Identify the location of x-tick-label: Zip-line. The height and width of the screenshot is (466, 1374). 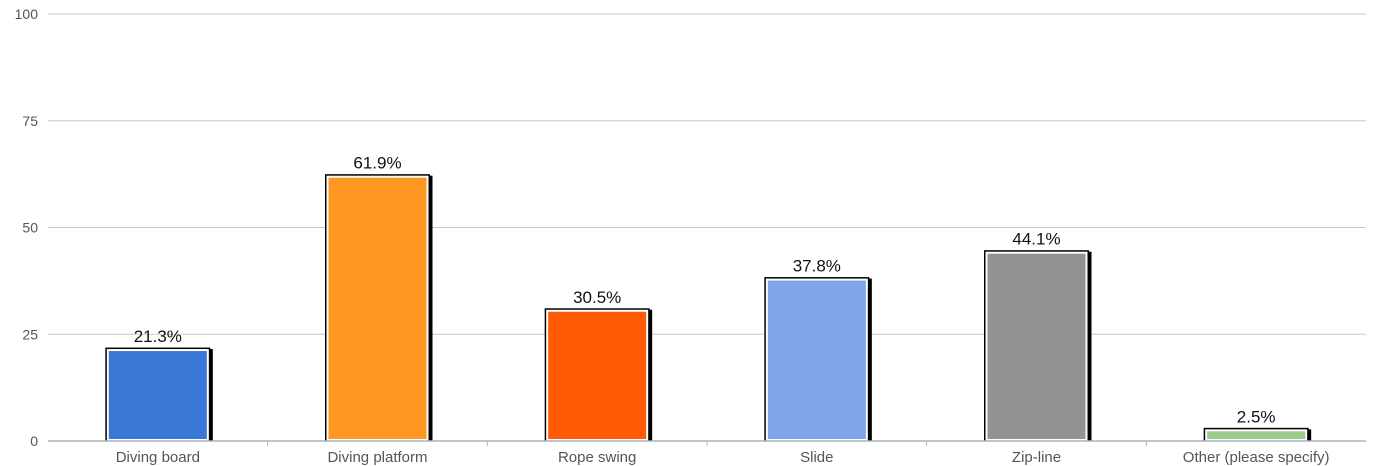
(1036, 457).